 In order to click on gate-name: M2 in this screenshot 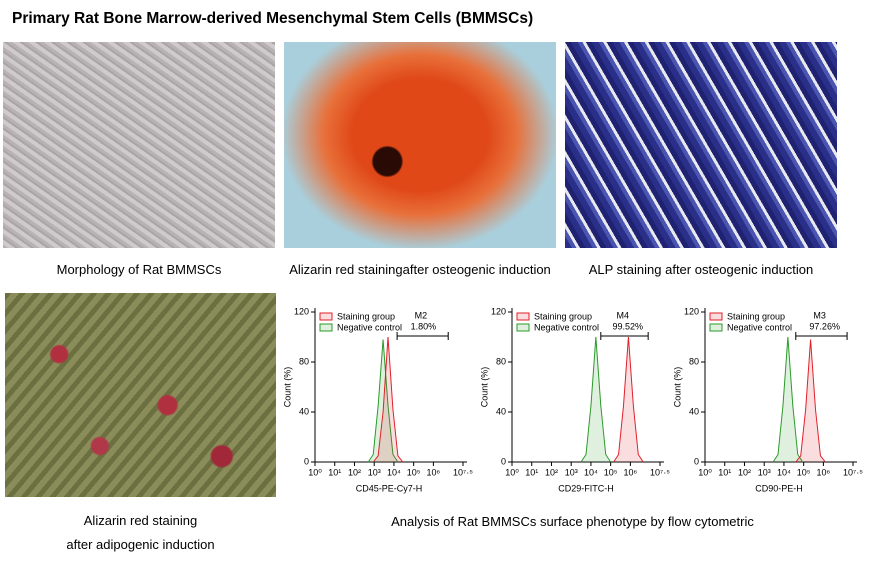, I will do `click(421, 315)`.